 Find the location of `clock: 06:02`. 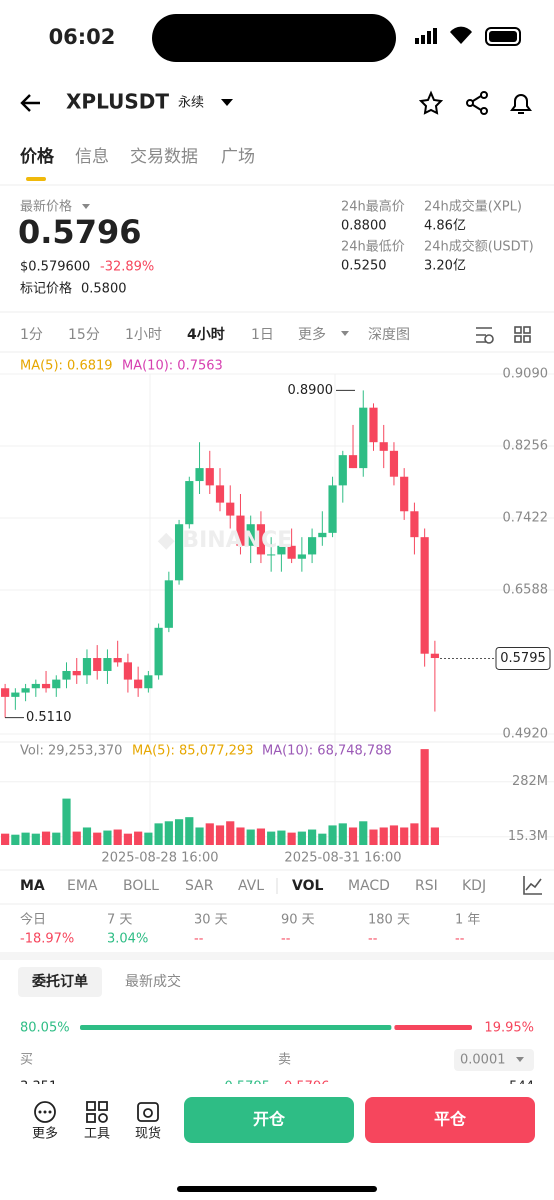

clock: 06:02 is located at coordinates (82, 37).